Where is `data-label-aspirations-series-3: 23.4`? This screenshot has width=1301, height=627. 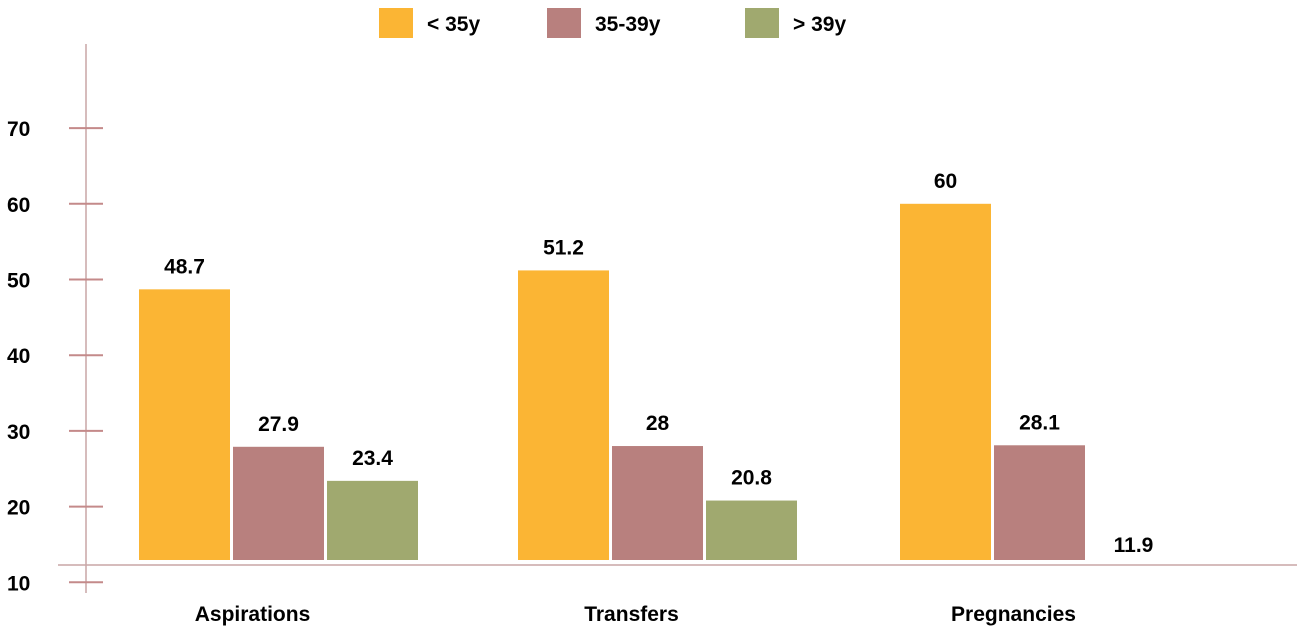
data-label-aspirations-series-3: 23.4 is located at coordinates (372, 458).